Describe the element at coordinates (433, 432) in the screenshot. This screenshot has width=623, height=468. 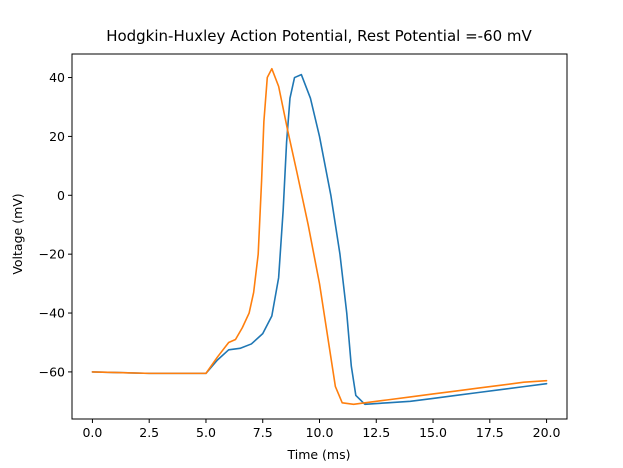
I see `x-tick-label: 15.0` at that location.